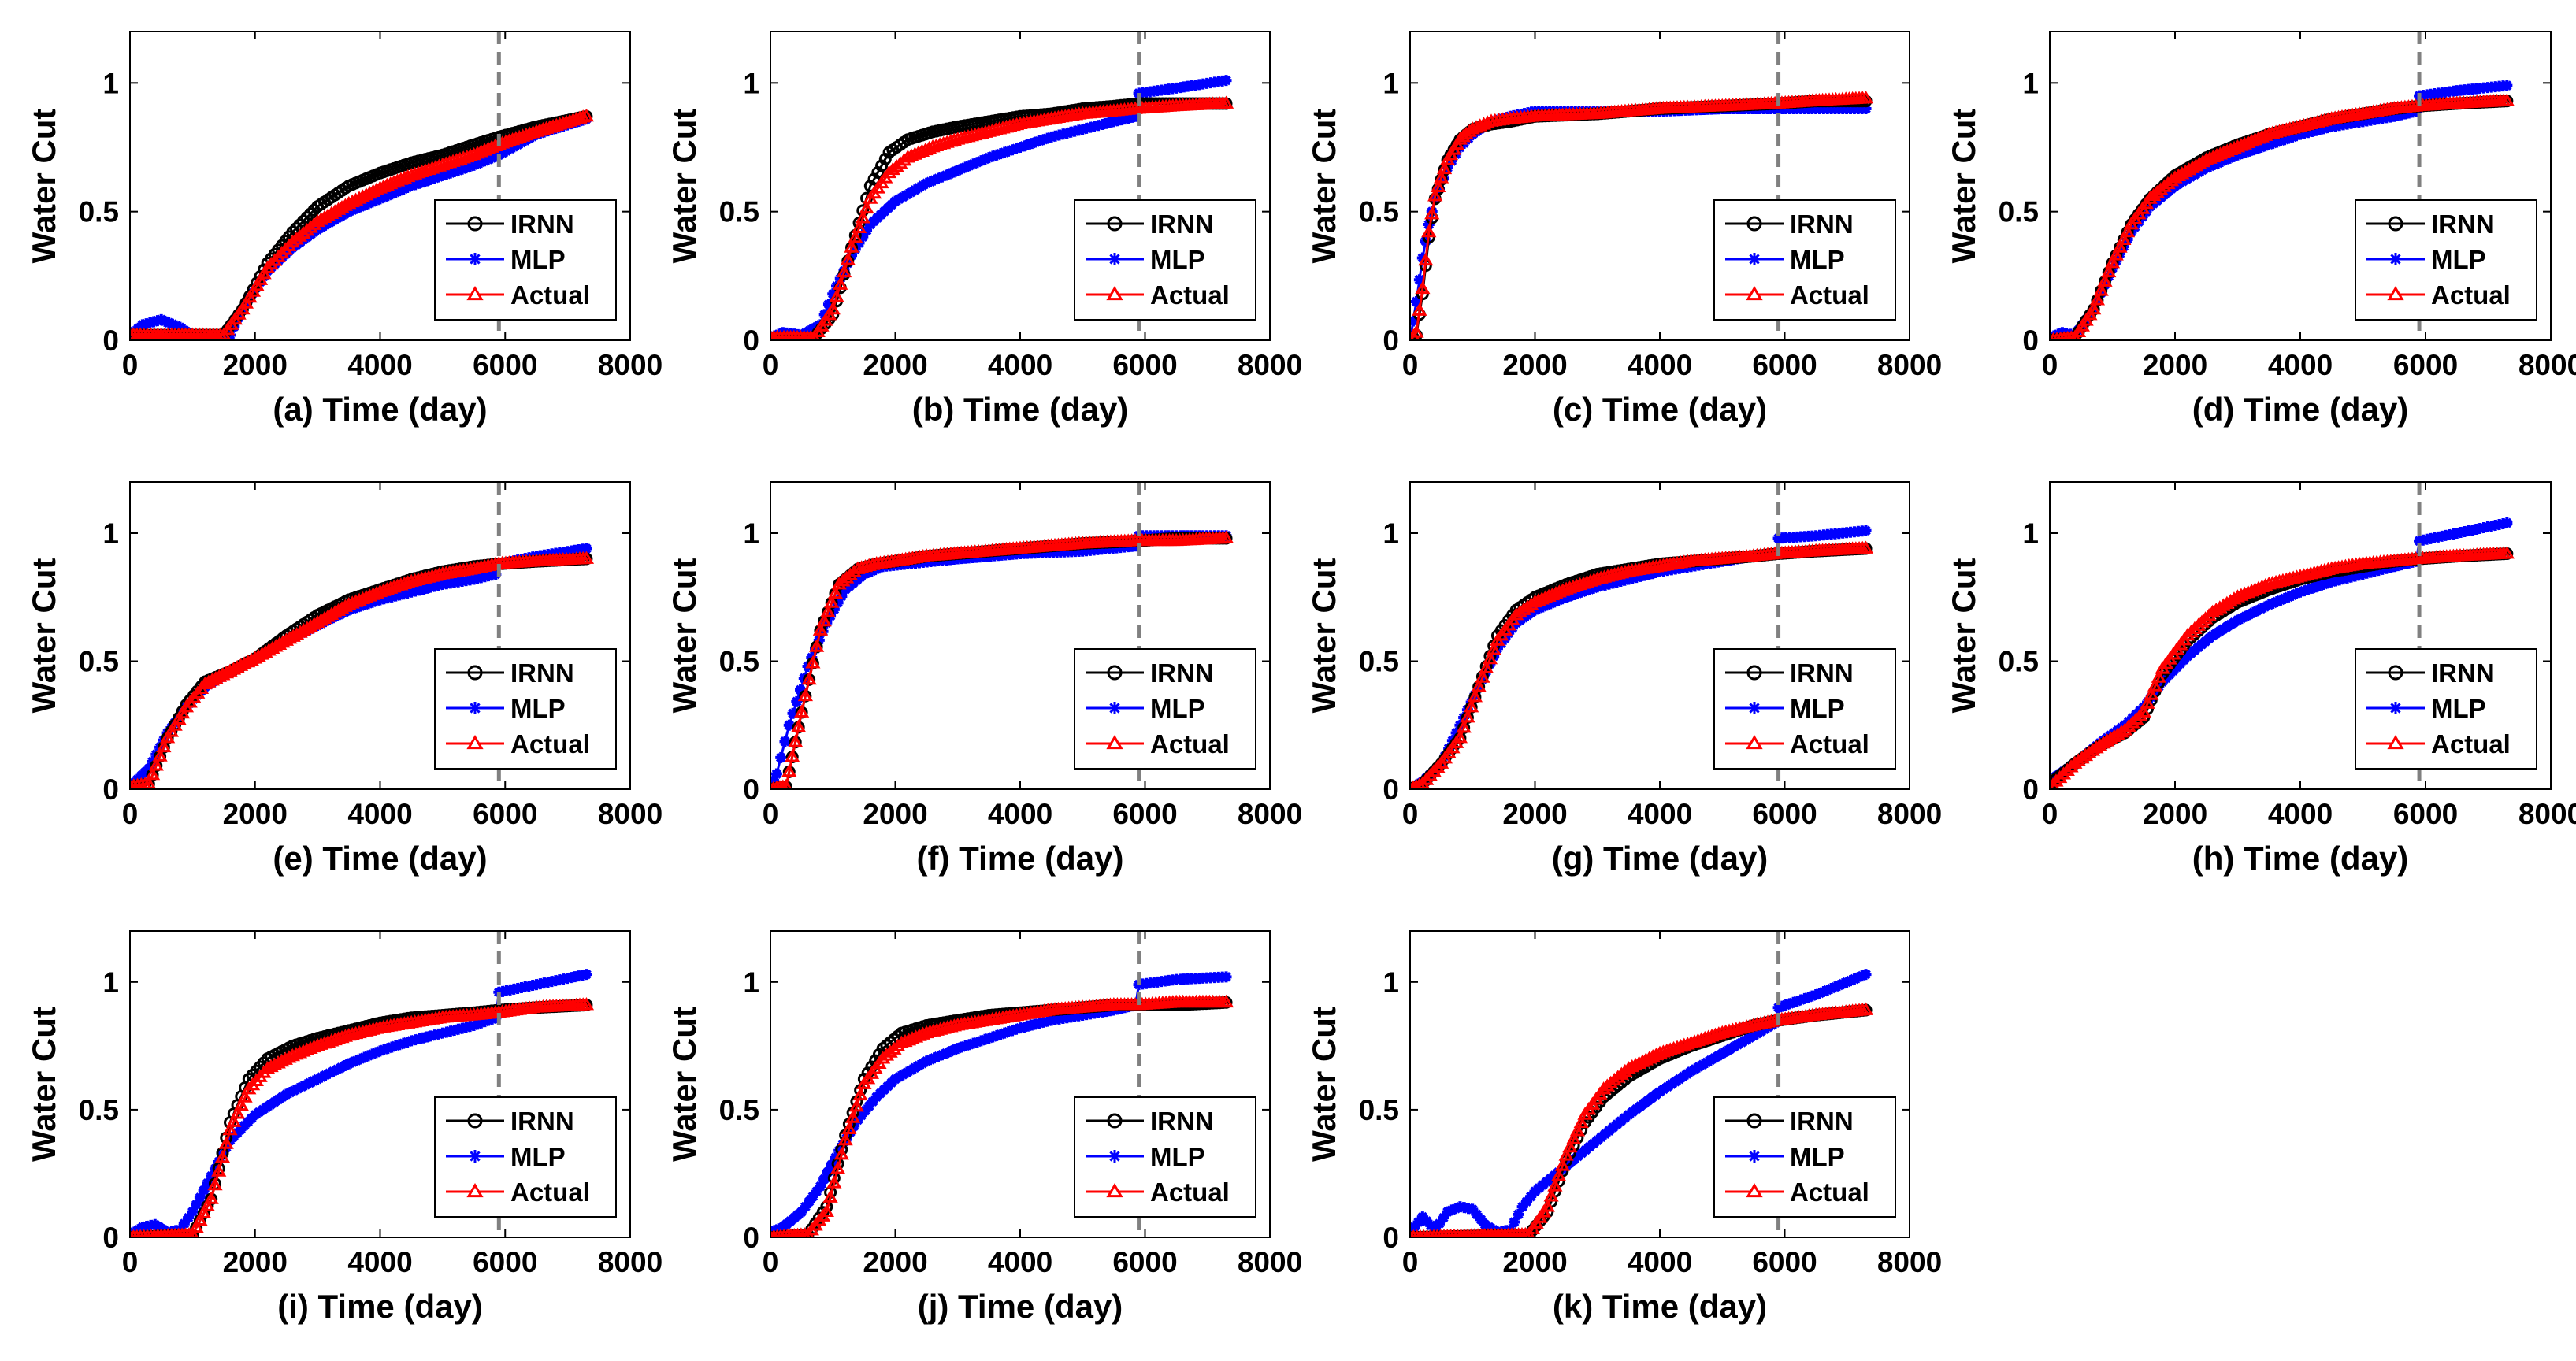 Image resolution: width=2576 pixels, height=1361 pixels. What do you see at coordinates (1190, 1192) in the screenshot?
I see `legend-label-actual: Actual` at bounding box center [1190, 1192].